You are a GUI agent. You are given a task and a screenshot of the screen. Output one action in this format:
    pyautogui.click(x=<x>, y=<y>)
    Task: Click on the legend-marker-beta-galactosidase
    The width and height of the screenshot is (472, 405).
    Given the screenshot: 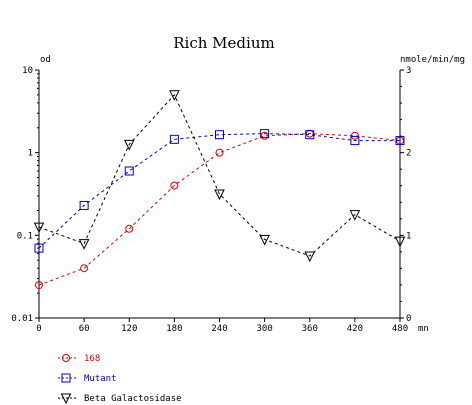 What is the action you would take?
    pyautogui.click(x=66, y=399)
    